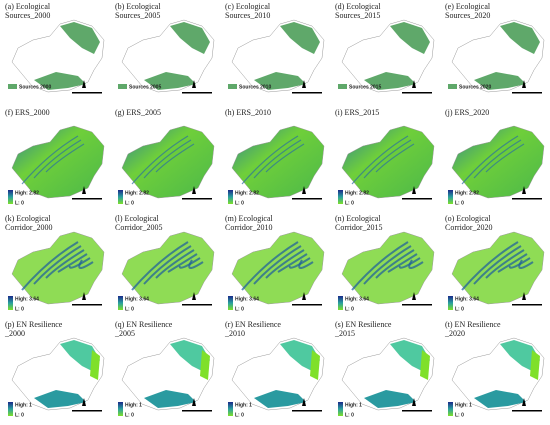 The width and height of the screenshot is (550, 425). Describe the element at coordinates (137, 218) in the screenshot. I see `panel-label: (l) Ecological` at that location.